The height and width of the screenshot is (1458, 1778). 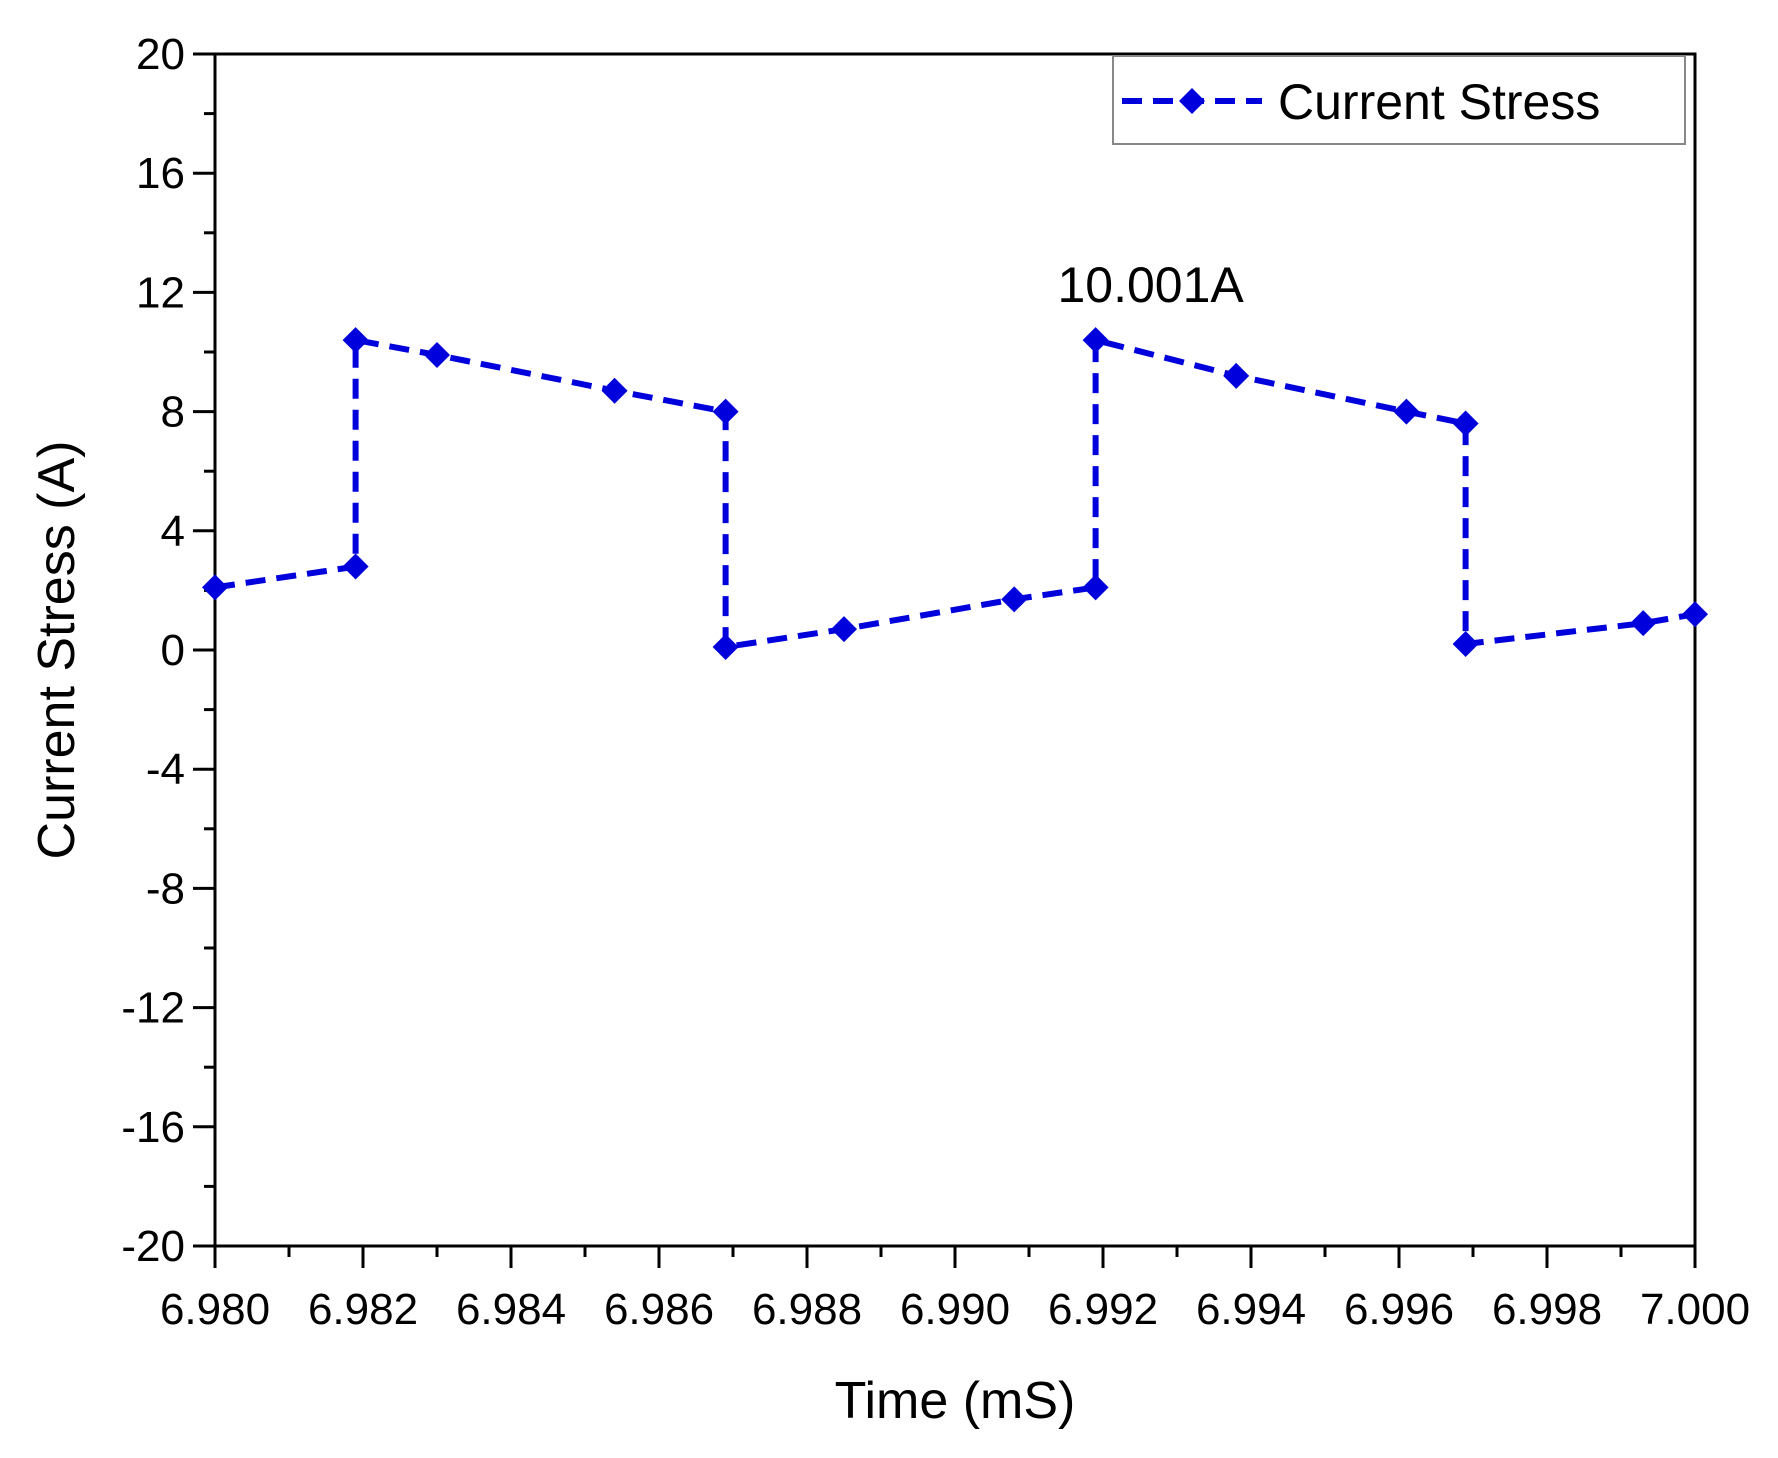 I want to click on y-axis: 20 16 12 8 4 0 -4 -8 -12 -16 -20, so click(x=168, y=650).